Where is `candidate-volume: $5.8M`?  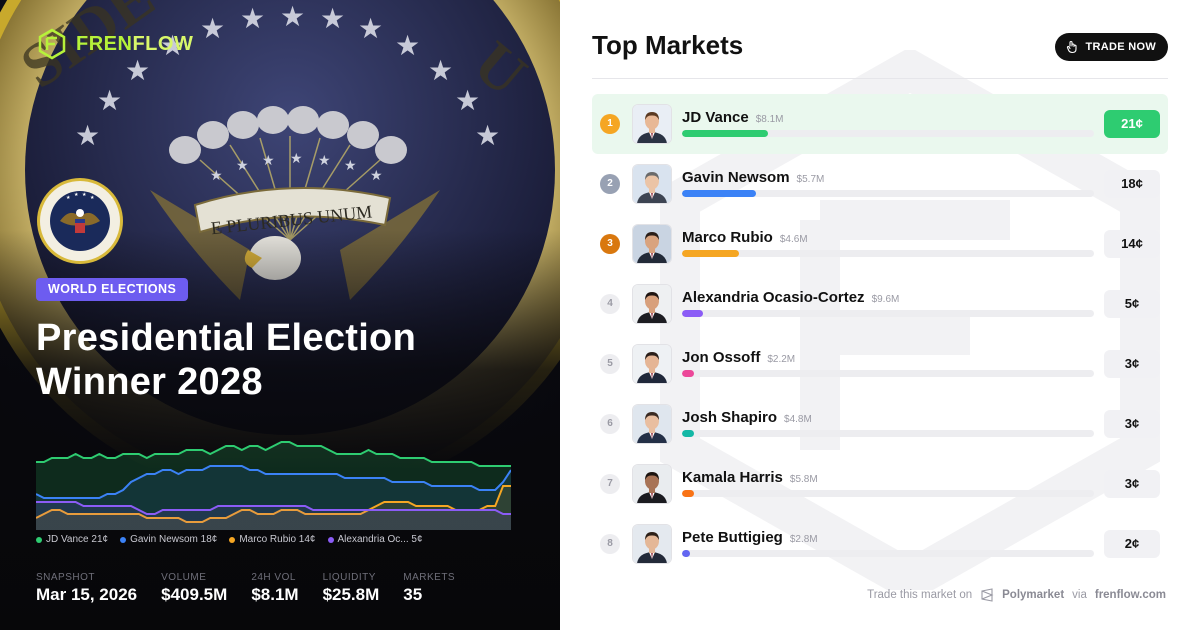 candidate-volume: $5.8M is located at coordinates (803, 479).